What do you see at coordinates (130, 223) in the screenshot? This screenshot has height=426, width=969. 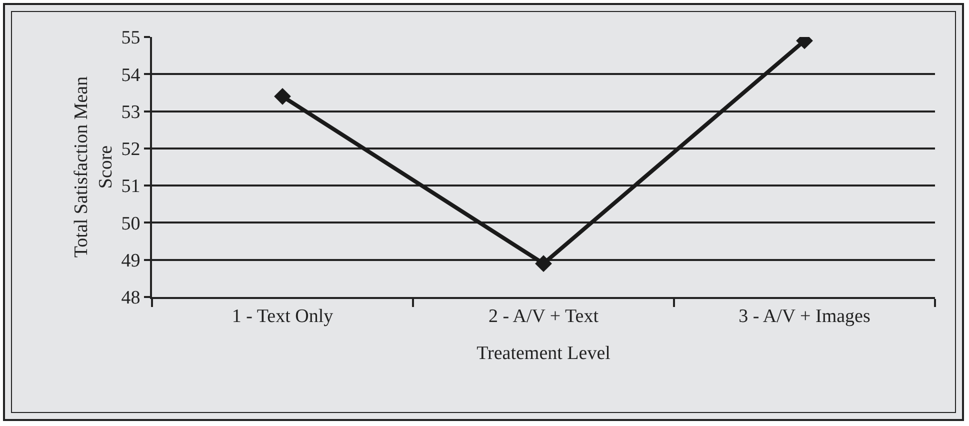 I see `y-tick-label: 50` at bounding box center [130, 223].